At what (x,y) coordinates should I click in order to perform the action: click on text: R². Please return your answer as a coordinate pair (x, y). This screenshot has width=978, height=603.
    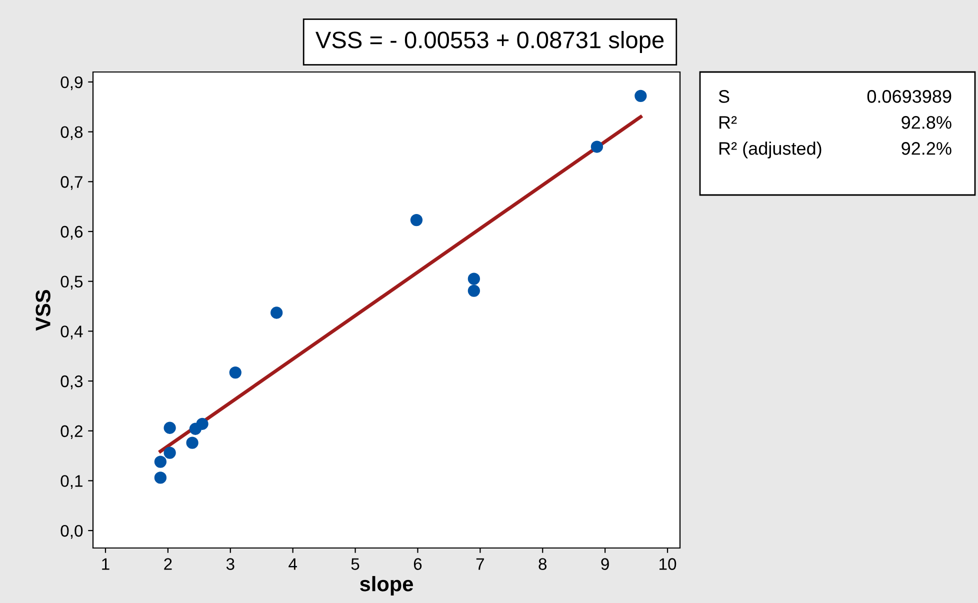
    Looking at the image, I should click on (728, 122).